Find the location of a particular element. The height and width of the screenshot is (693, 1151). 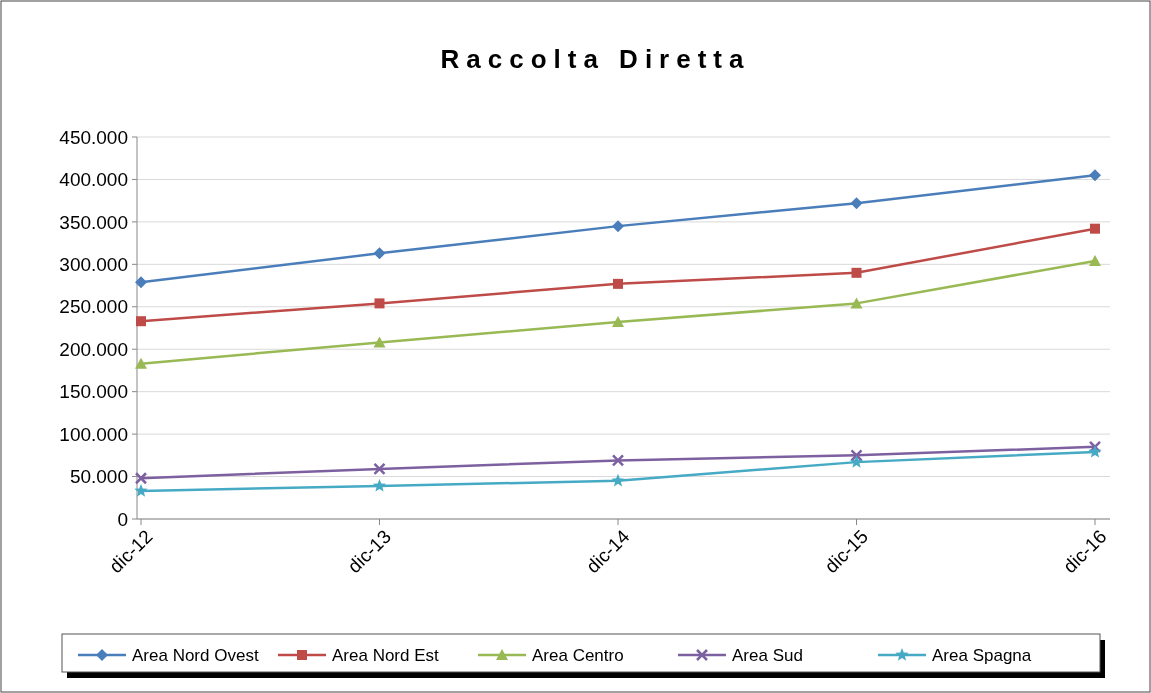

y-tick-label: 100.000 is located at coordinates (93, 434).